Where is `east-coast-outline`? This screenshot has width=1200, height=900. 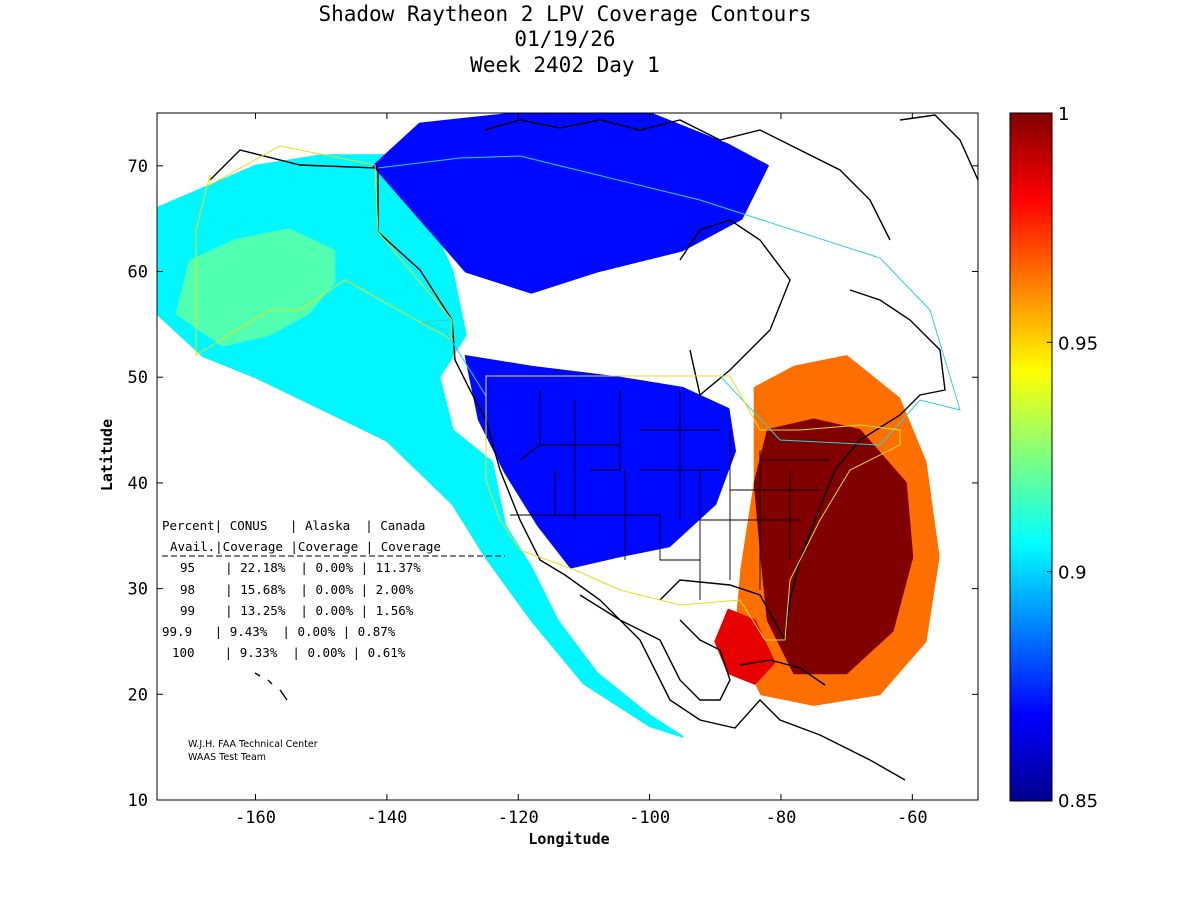 east-coast-outline is located at coordinates (802, 466).